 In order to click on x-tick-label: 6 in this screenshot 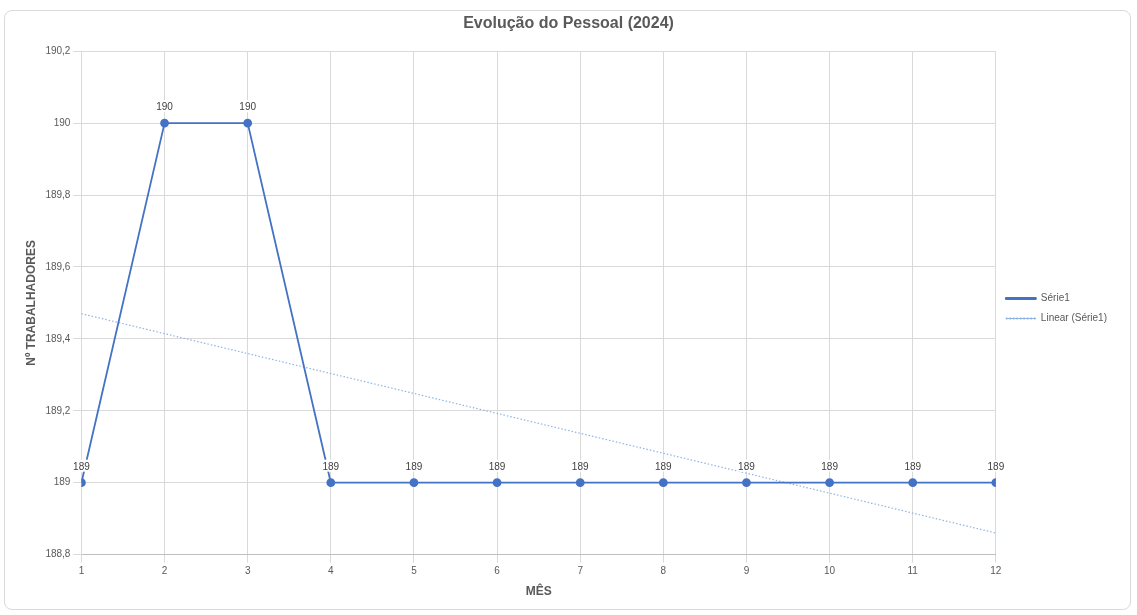, I will do `click(497, 571)`.